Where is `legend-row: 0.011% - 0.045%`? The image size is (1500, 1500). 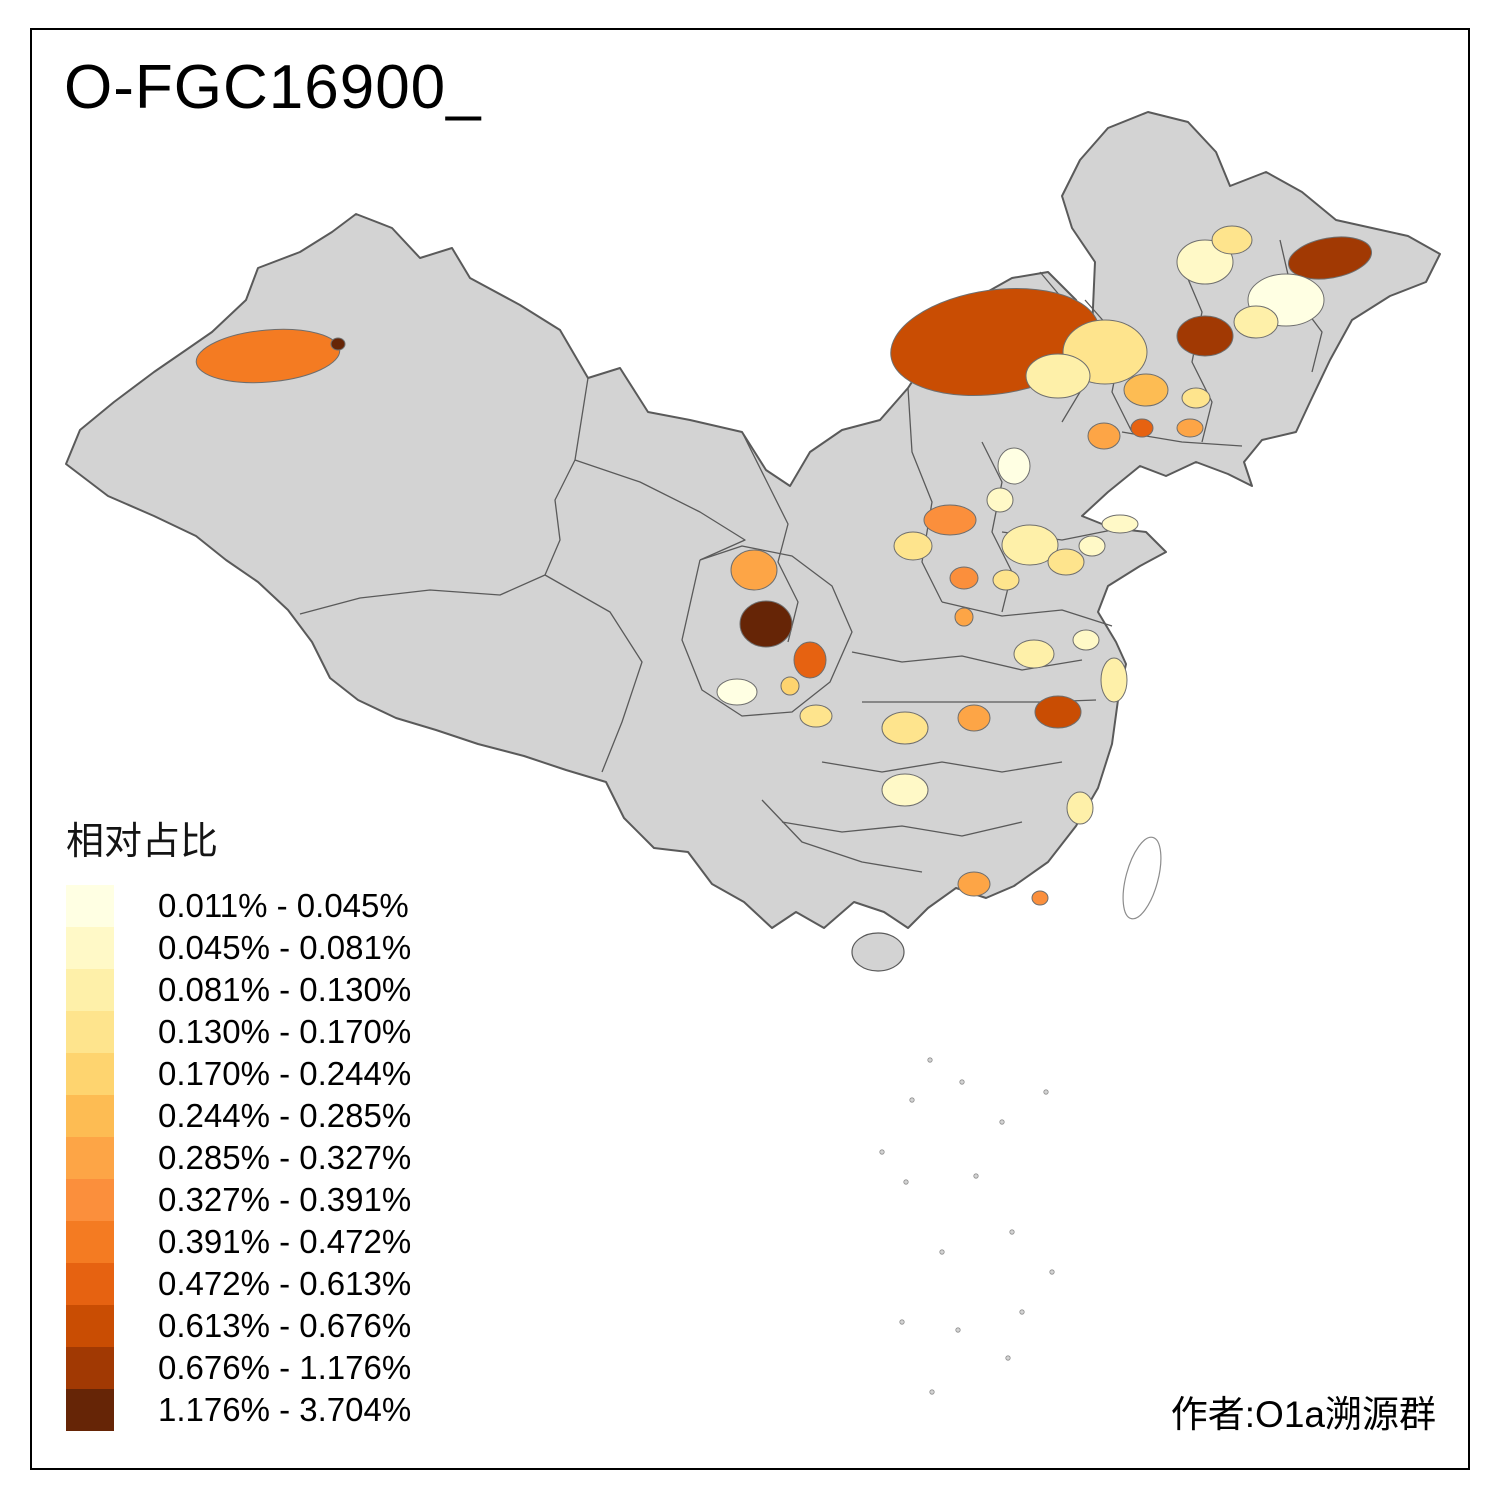 legend-row: 0.011% - 0.045% is located at coordinates (238, 906).